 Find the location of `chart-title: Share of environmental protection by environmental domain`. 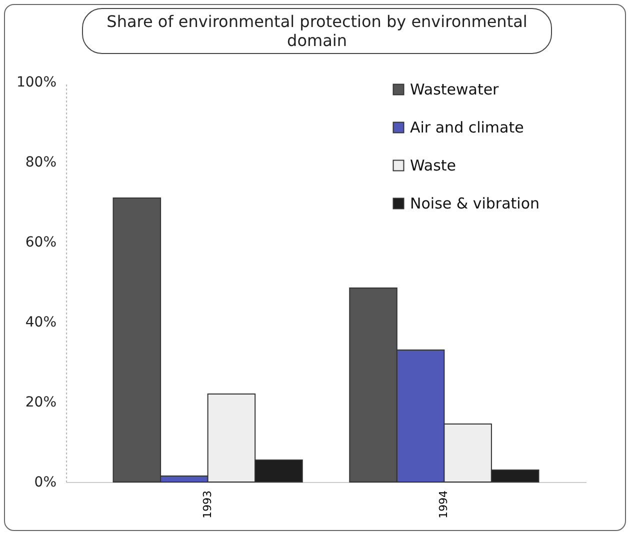

chart-title: Share of environmental protection by environmental domain is located at coordinates (317, 31).